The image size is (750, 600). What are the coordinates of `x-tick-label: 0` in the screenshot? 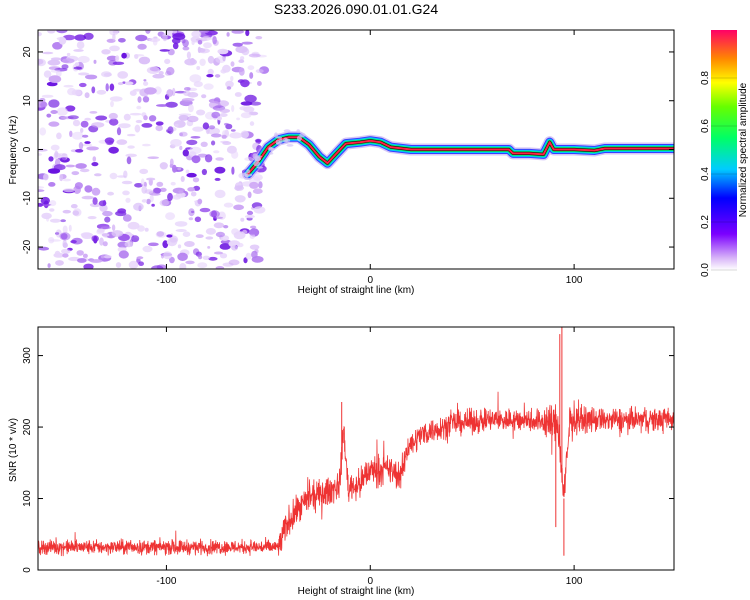 It's located at (370, 581).